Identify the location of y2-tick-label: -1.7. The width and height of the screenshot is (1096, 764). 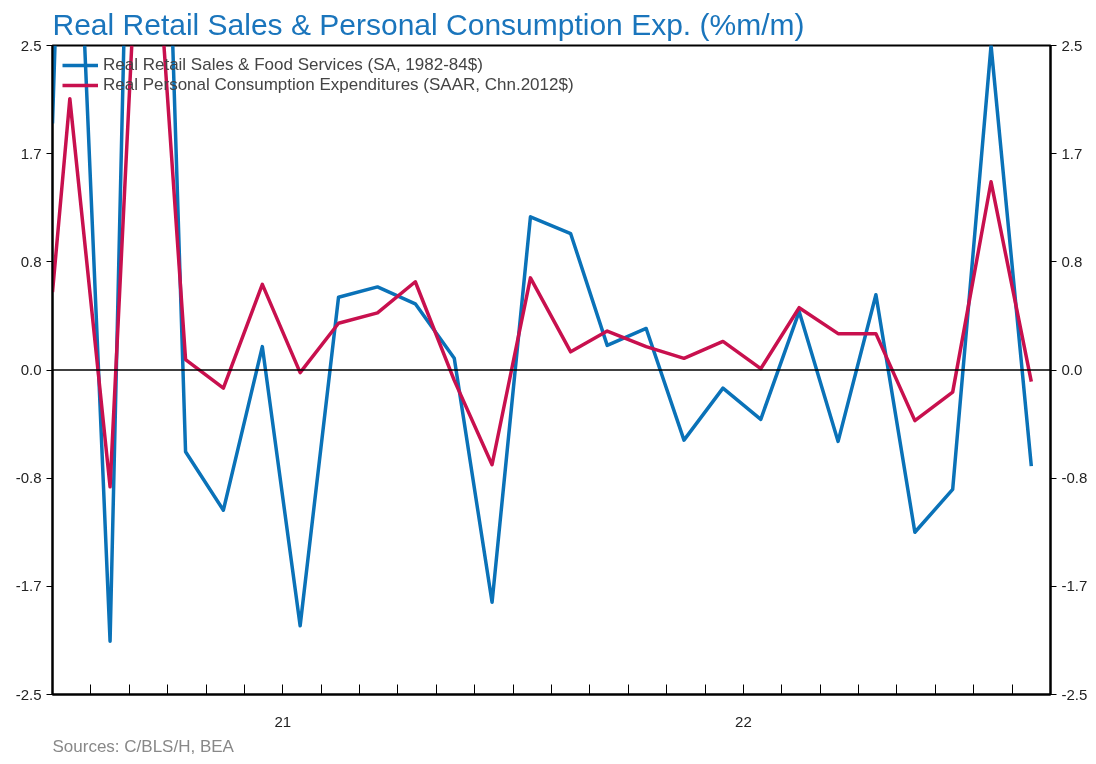
(1074, 586).